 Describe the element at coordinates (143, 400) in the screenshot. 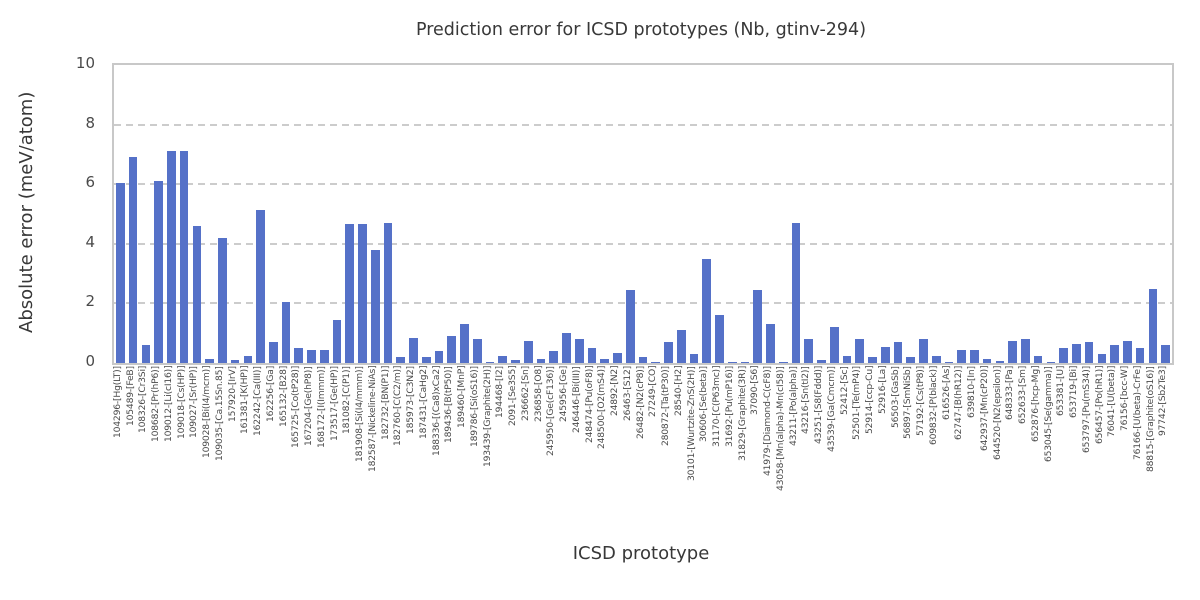

I see `x-tick-label: 108326-[Cr3Si]` at that location.